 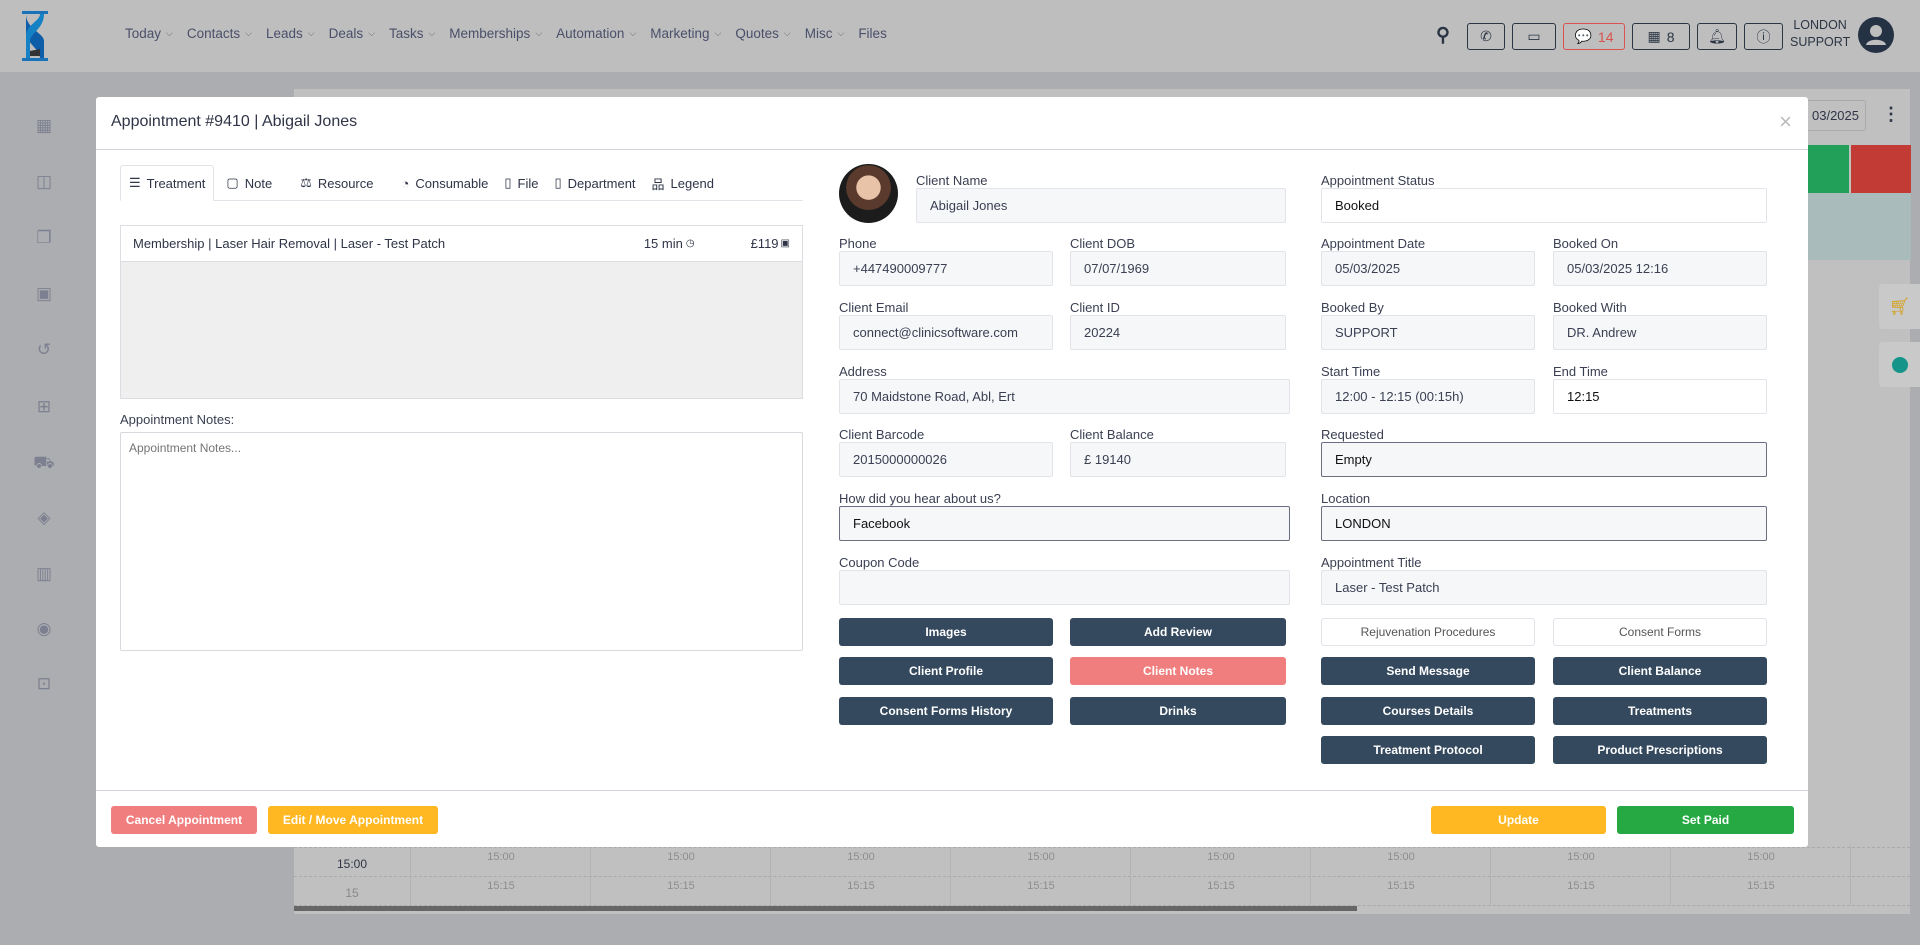 What do you see at coordinates (35, 36) in the screenshot?
I see `logo-icon` at bounding box center [35, 36].